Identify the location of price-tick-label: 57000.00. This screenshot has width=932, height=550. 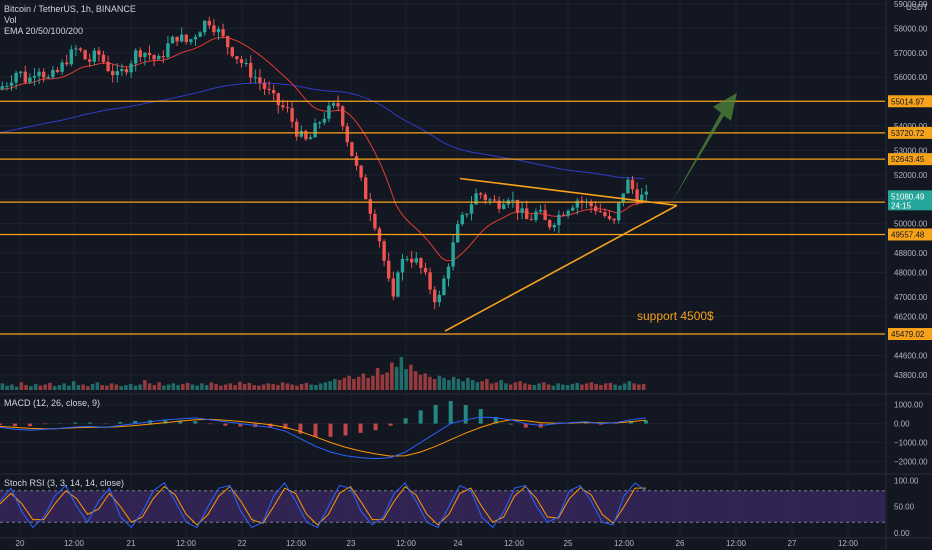
(911, 53).